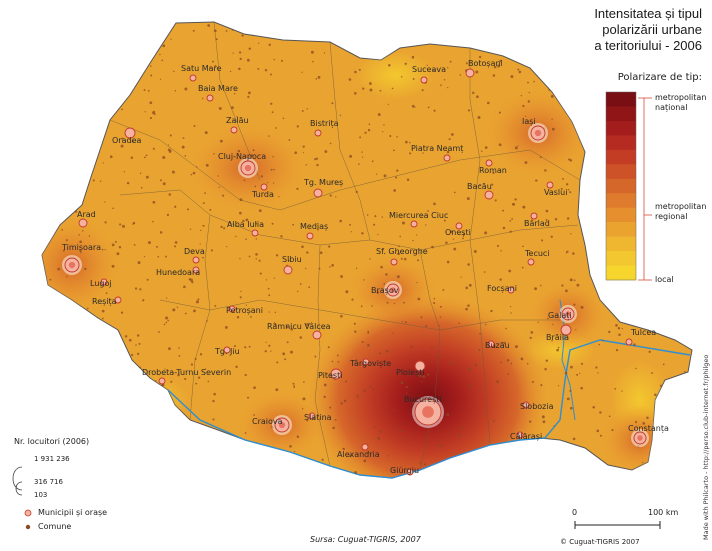 This screenshot has height=551, width=712. Describe the element at coordinates (681, 211) in the screenshot. I see `legend-class-regional: metropolitan regional` at that location.